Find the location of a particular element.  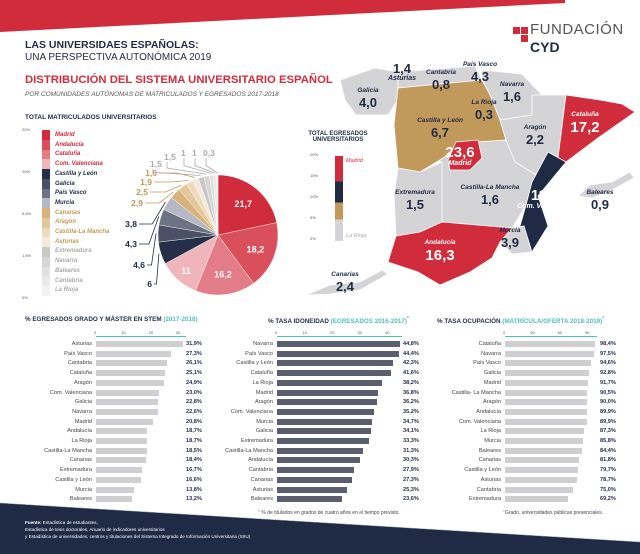

scale-tick: 15% is located at coordinates (314, 175).